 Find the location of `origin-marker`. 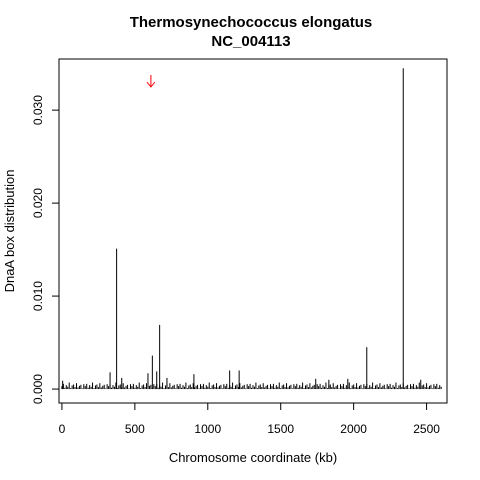

origin-marker is located at coordinates (151, 81).